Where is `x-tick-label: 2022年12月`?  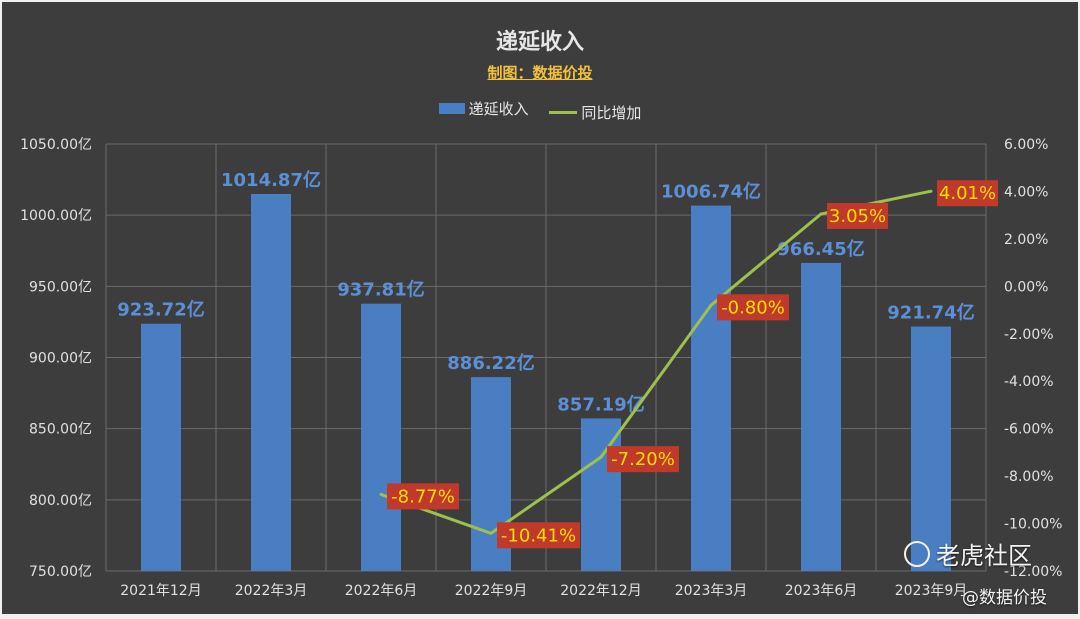
x-tick-label: 2022年12月 is located at coordinates (600, 591).